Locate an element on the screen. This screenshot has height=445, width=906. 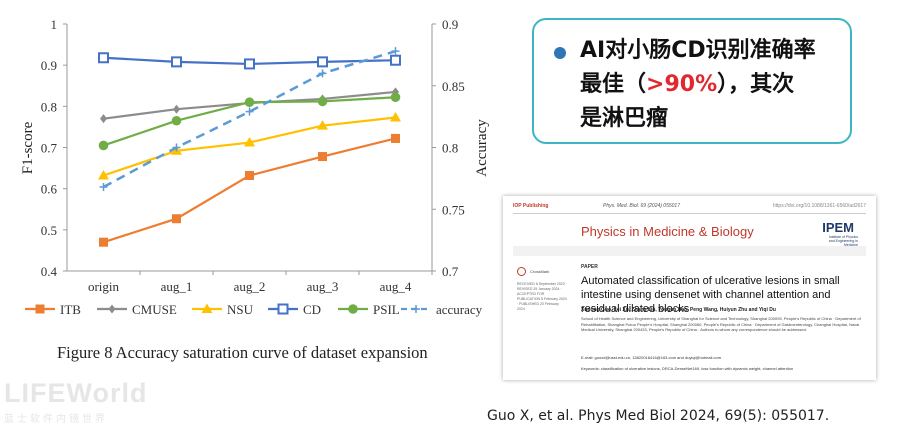
legend: ITB CMUSE NSU CD PSIL accuracy is located at coordinates (254, 309).